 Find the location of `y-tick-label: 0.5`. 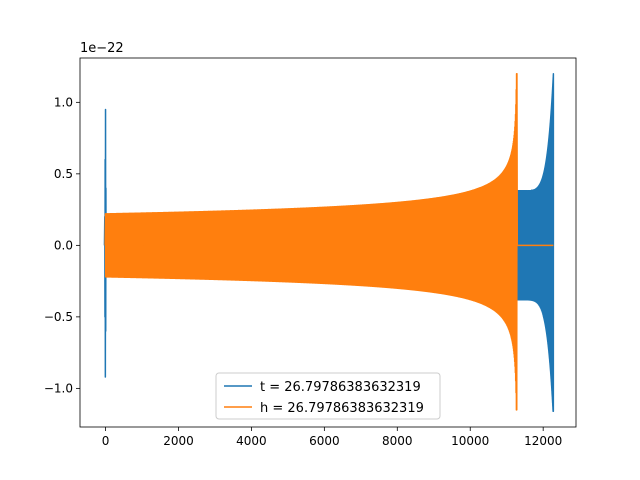

y-tick-label: 0.5 is located at coordinates (63, 174).